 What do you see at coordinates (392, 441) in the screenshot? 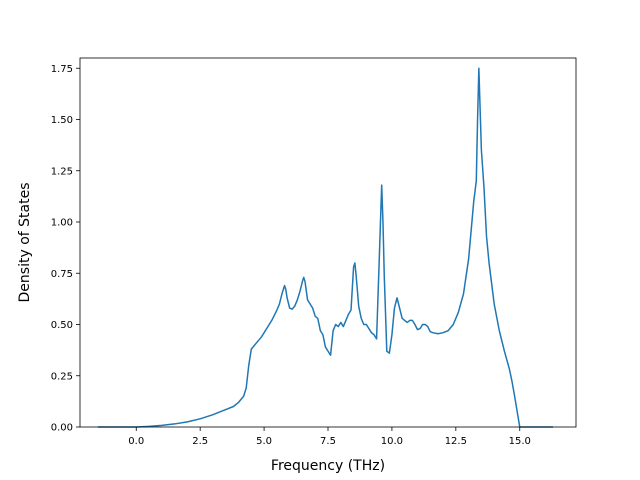
I see `x-tick-label: 10.0` at bounding box center [392, 441].